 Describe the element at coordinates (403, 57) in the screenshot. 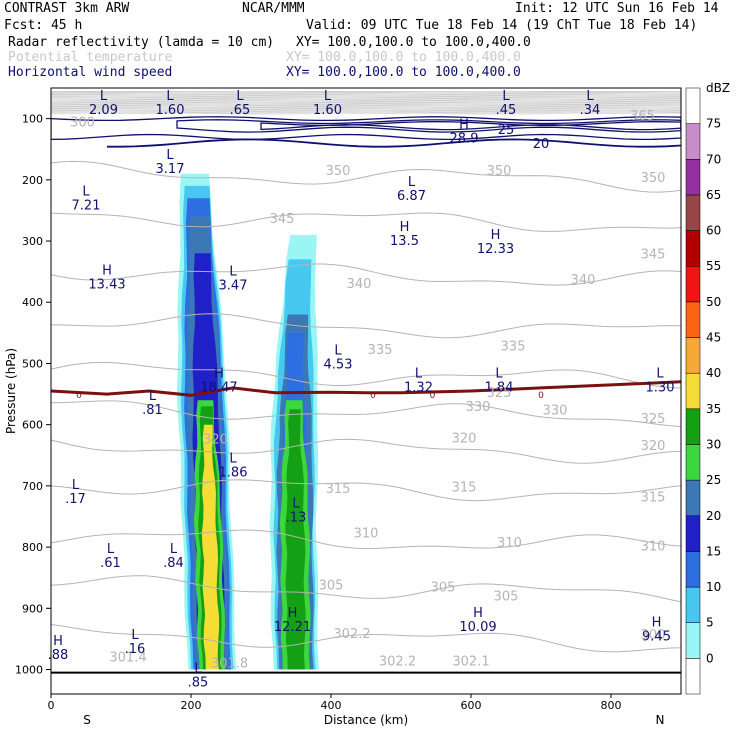

I see `field-theta-xy: XY= 100.0,100.0 to 100.0,400.0` at that location.